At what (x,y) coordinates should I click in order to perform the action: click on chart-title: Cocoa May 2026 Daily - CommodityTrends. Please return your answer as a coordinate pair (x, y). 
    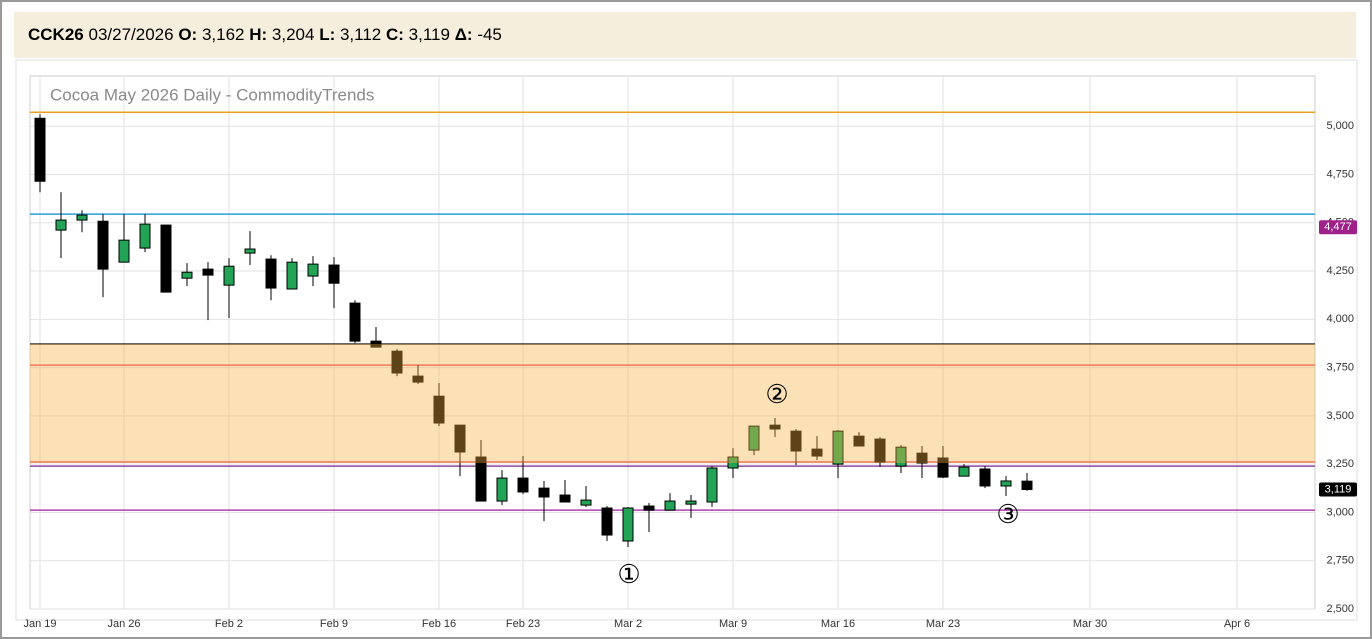
    Looking at the image, I should click on (212, 94).